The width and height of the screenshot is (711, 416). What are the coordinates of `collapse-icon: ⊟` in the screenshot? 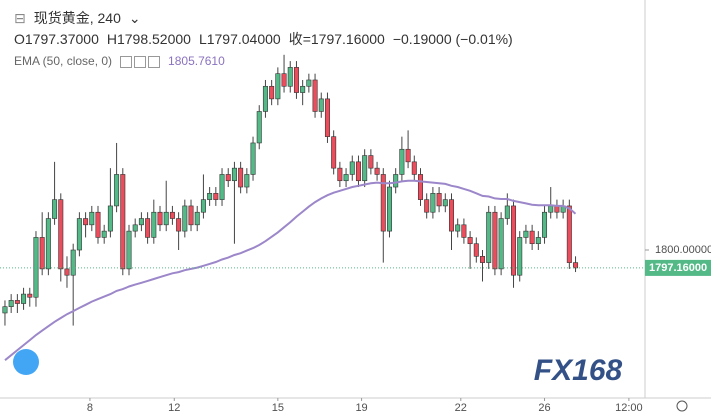 It's located at (20, 18).